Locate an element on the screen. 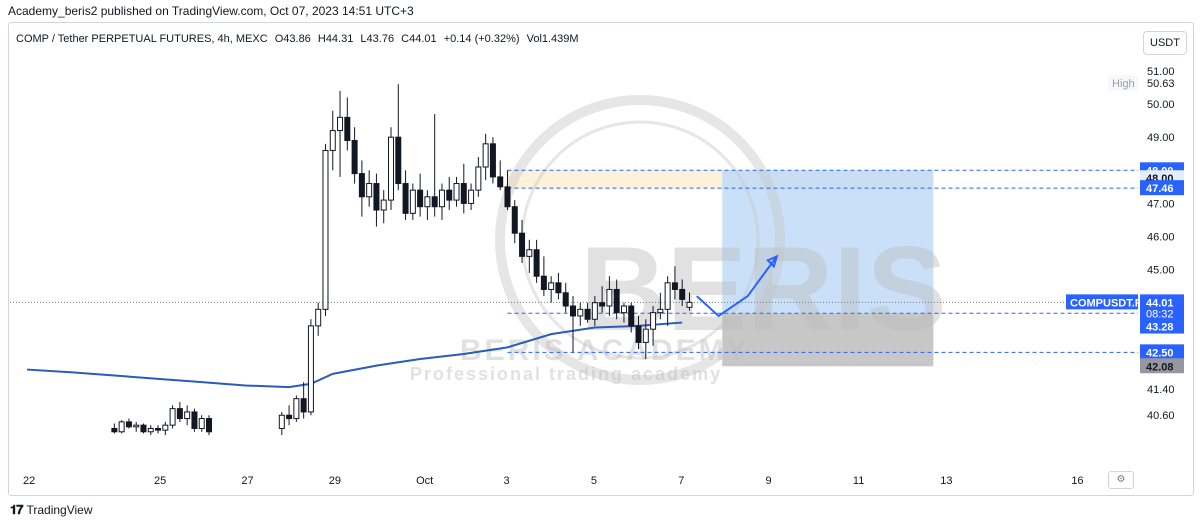  legend-volume: Vol1.439M is located at coordinates (552, 39).